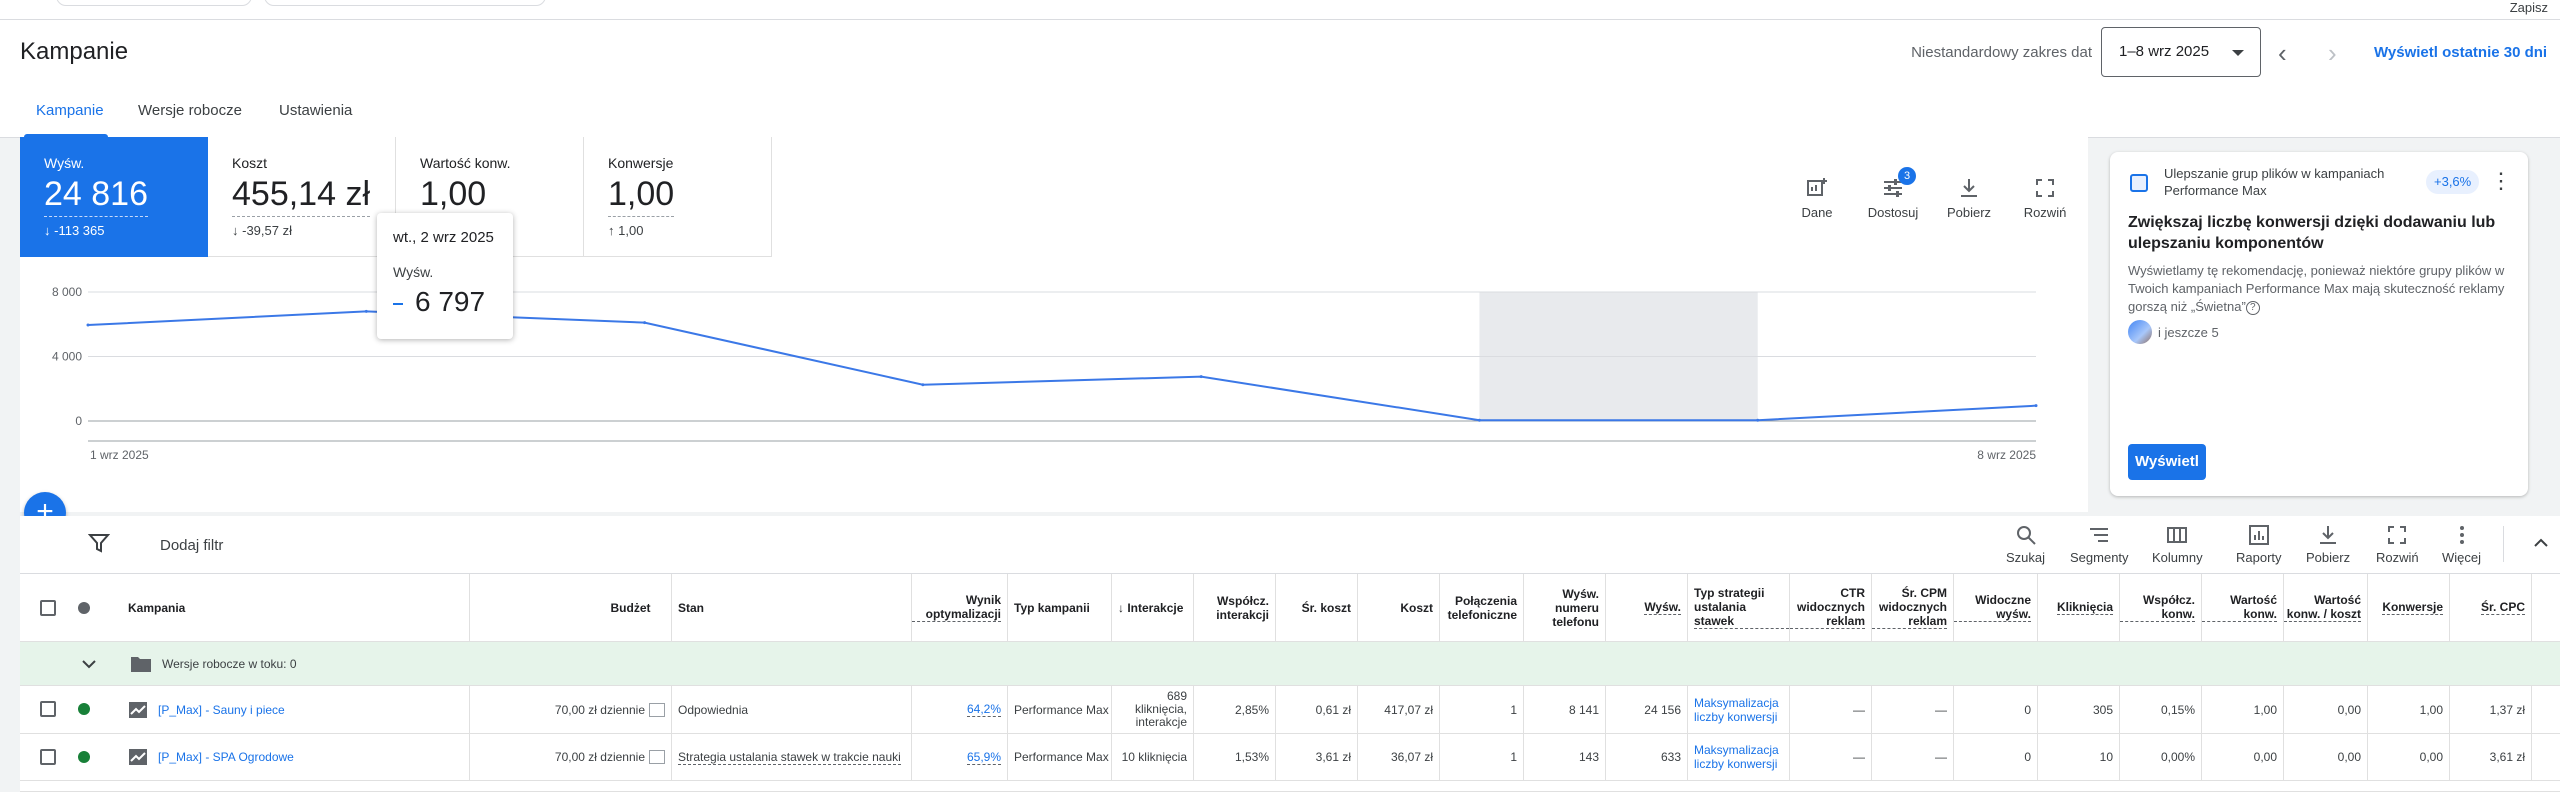 The image size is (2560, 792). I want to click on col-header-viewable-ctr: CTR widocznych reklam, so click(1831, 607).